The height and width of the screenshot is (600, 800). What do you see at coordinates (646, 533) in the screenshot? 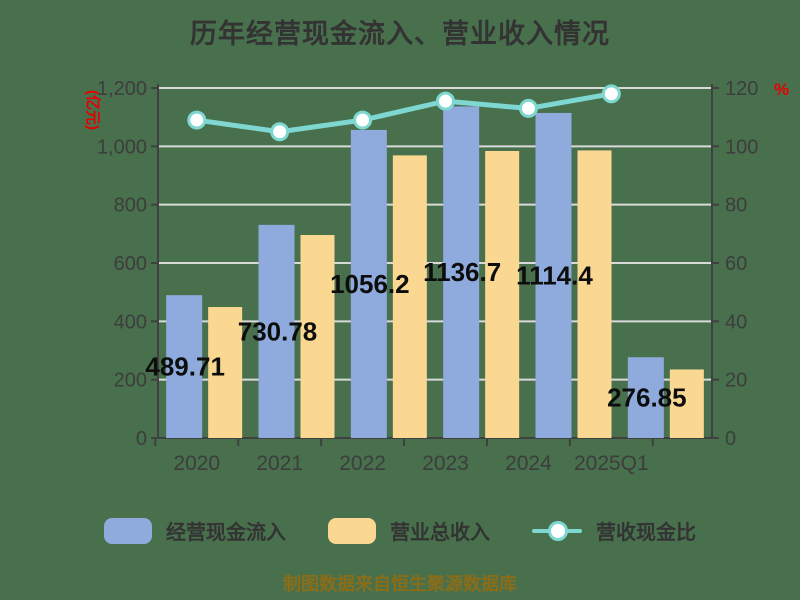
I see `legend-label-ratio: 营收现金比` at bounding box center [646, 533].